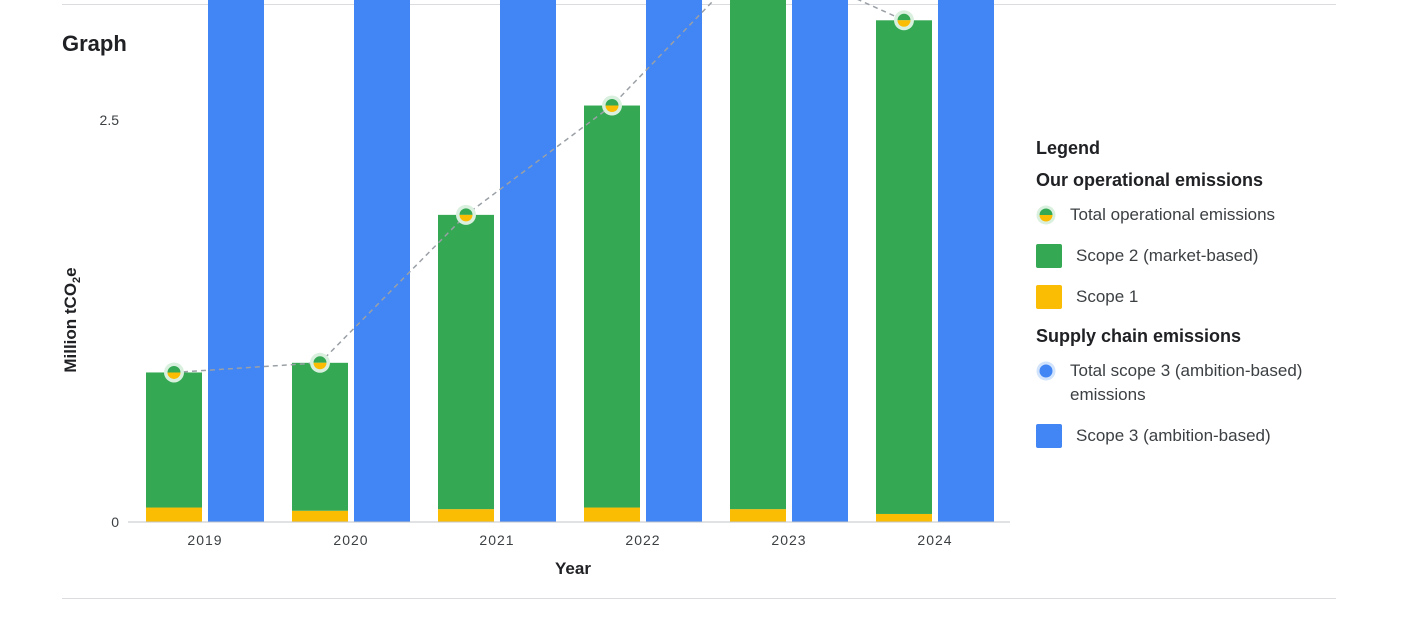 Image resolution: width=1417 pixels, height=634 pixels. Describe the element at coordinates (350, 540) in the screenshot. I see `x-tick-label: 2020` at that location.